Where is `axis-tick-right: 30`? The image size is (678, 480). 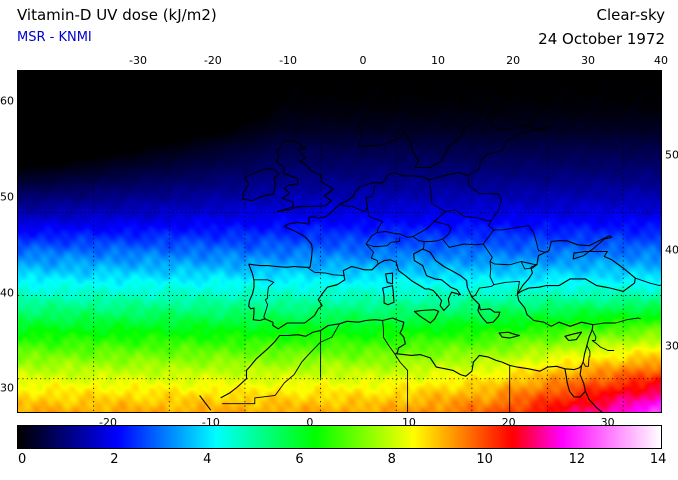 axis-tick-right: 30 is located at coordinates (671, 346).